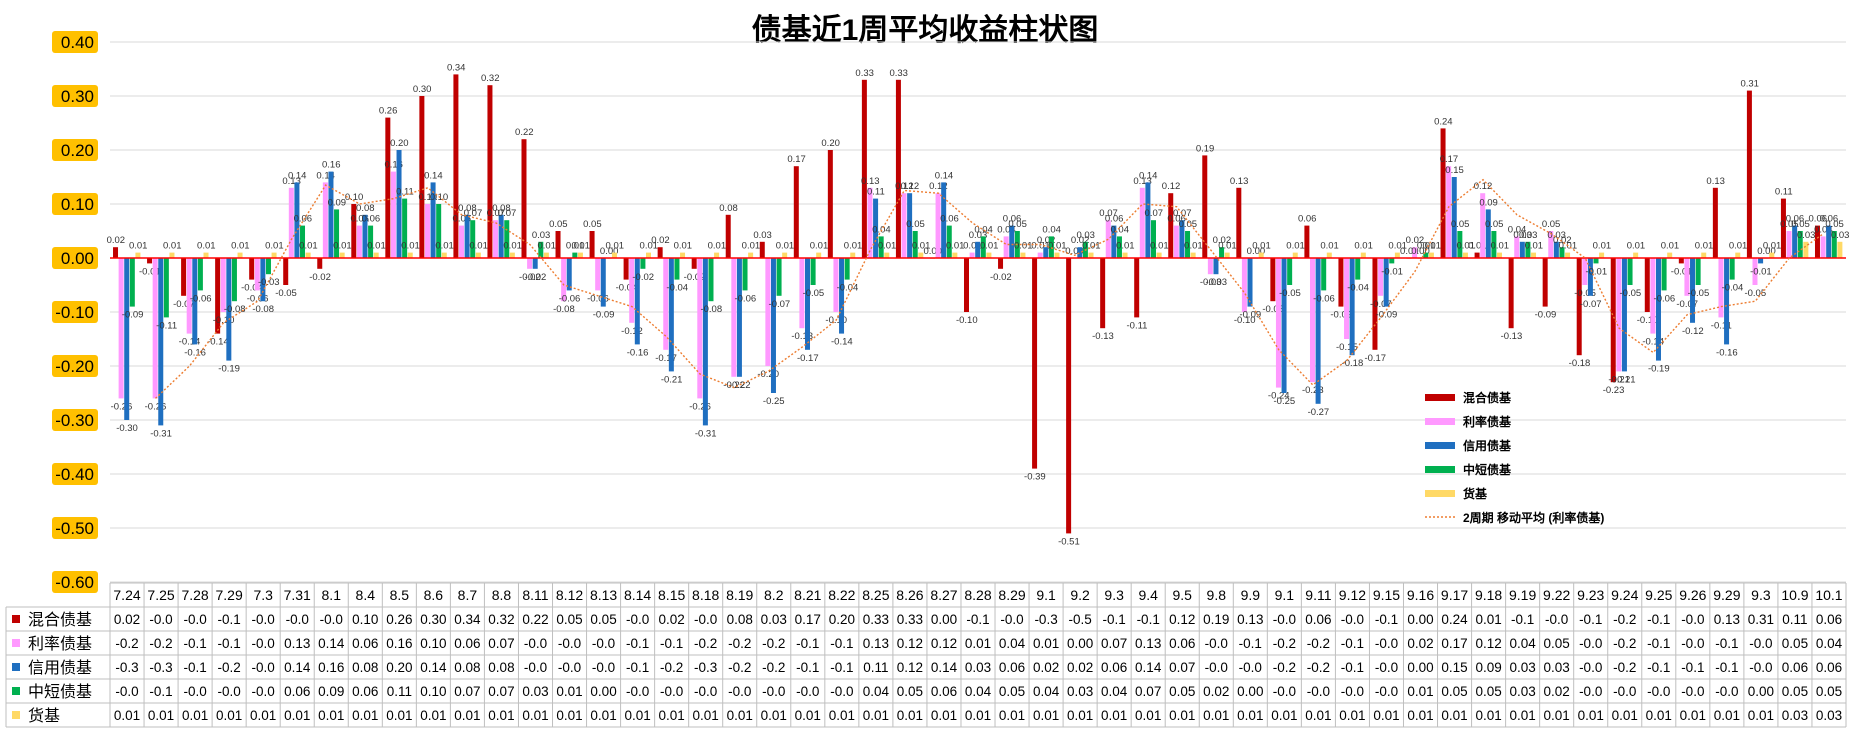 Image resolution: width=1851 pixels, height=745 pixels. What do you see at coordinates (1795, 219) in the screenshot?
I see `data-label: 0.06` at bounding box center [1795, 219].